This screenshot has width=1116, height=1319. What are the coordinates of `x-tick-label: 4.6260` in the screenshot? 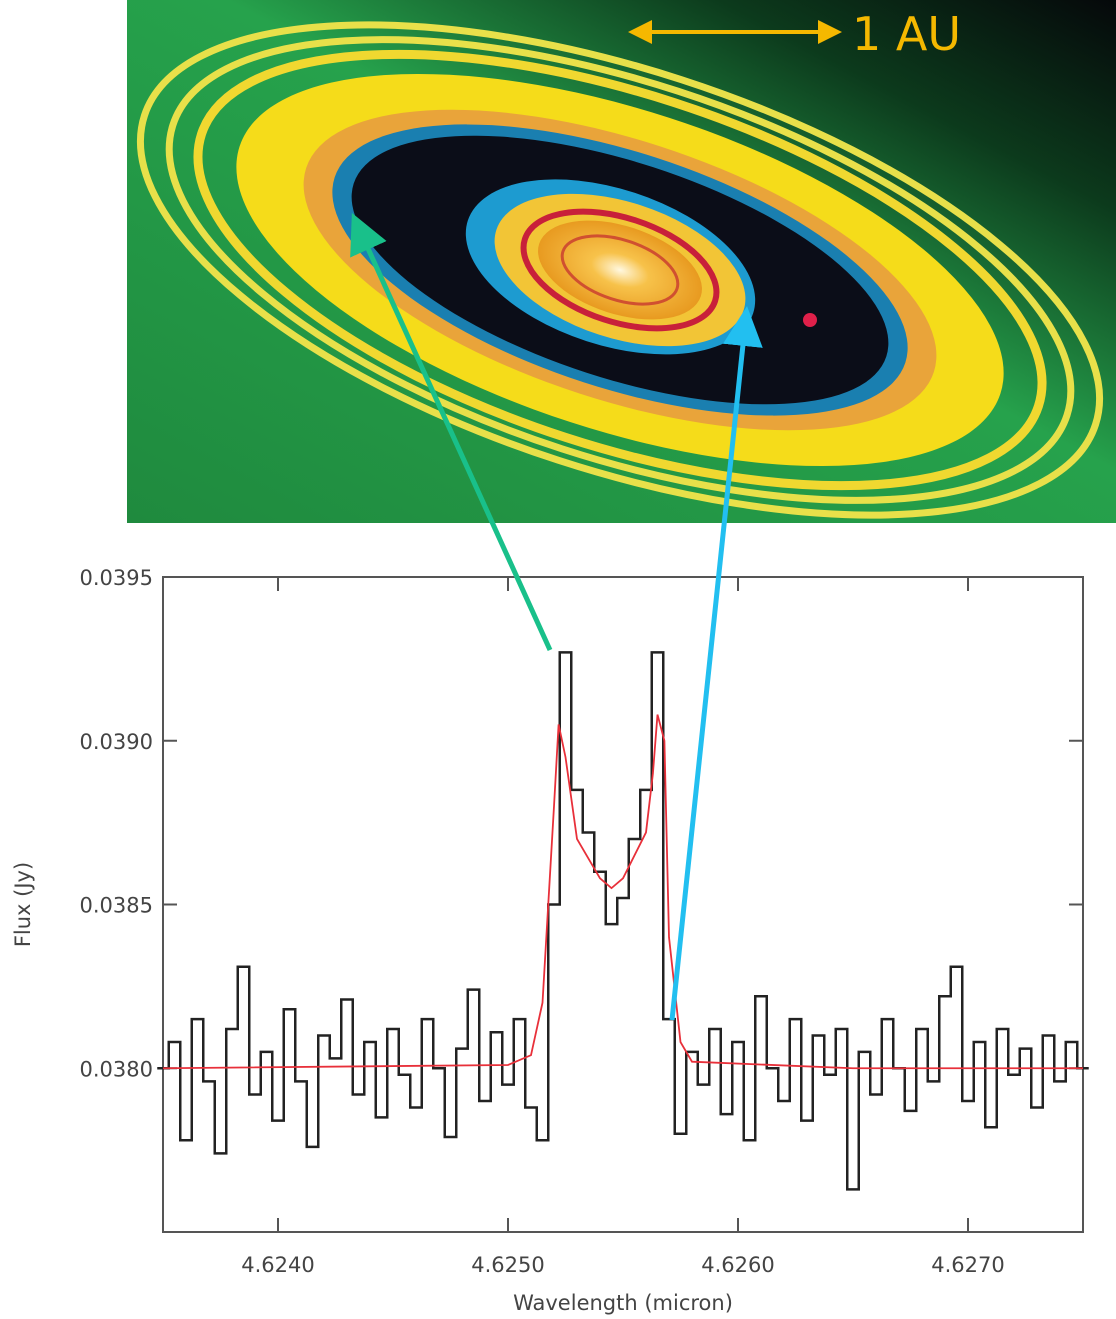 It's located at (737, 1265).